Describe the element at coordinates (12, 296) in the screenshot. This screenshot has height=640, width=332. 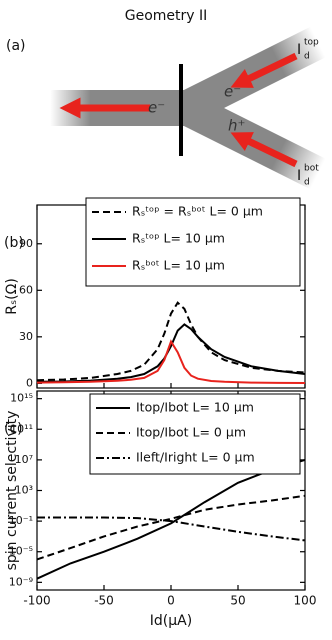
I see `y-axis-label: Rₛ(Ω)` at that location.